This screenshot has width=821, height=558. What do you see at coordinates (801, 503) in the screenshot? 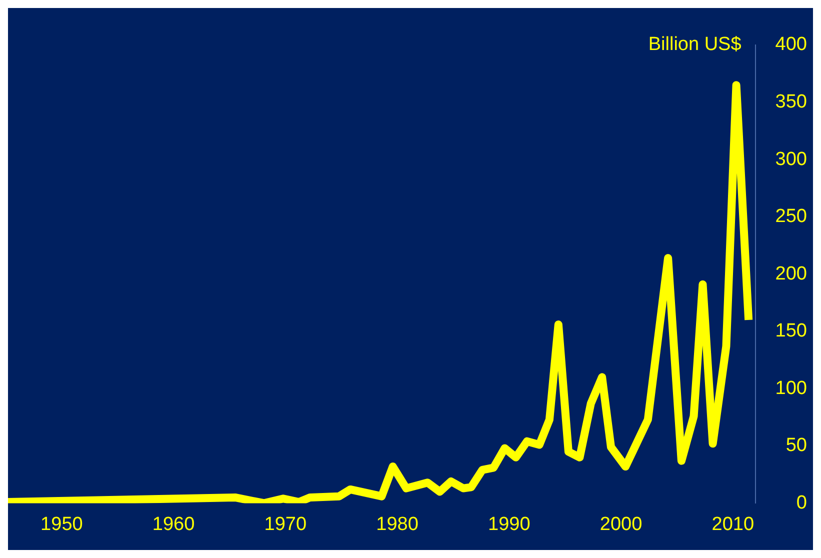
I see `y-tick-label: 0` at bounding box center [801, 503].